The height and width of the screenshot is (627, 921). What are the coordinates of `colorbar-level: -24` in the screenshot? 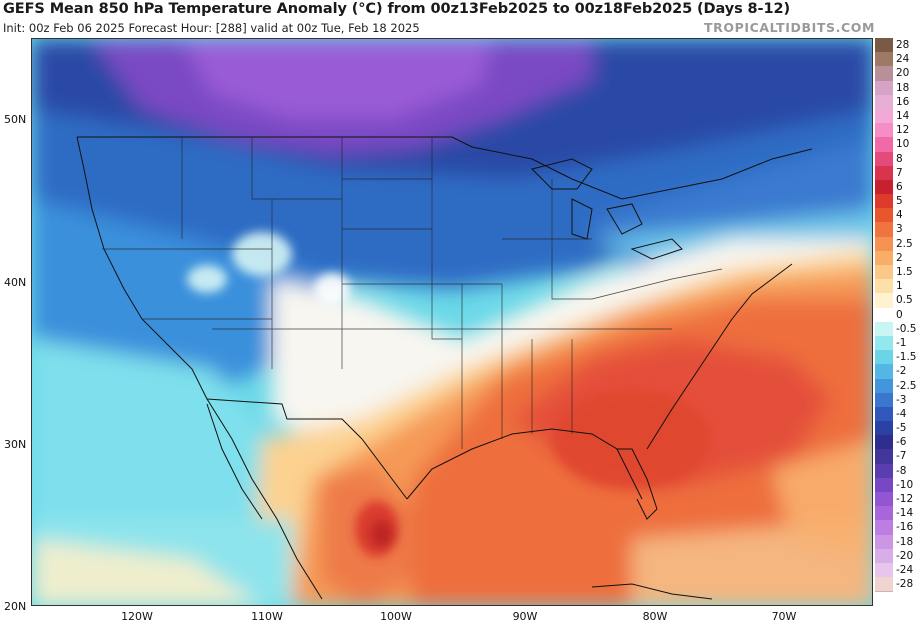 It's located at (898, 570).